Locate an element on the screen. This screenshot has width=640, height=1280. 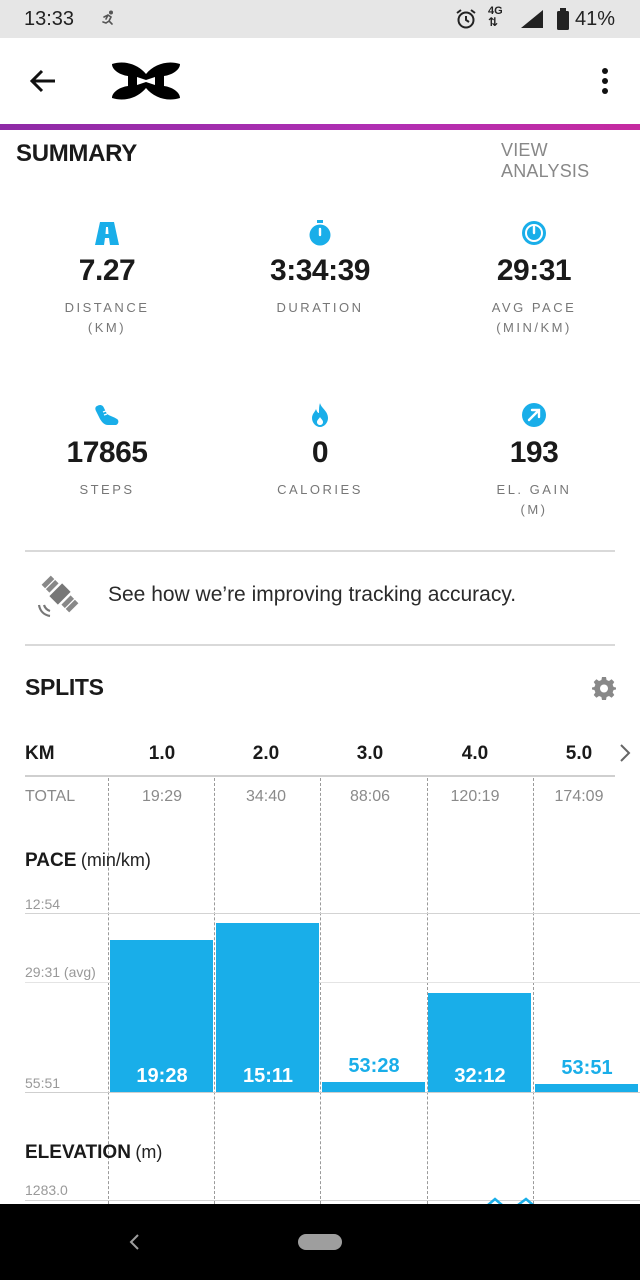
stat-calories: 0 CALORIES is located at coordinates (320, 451).